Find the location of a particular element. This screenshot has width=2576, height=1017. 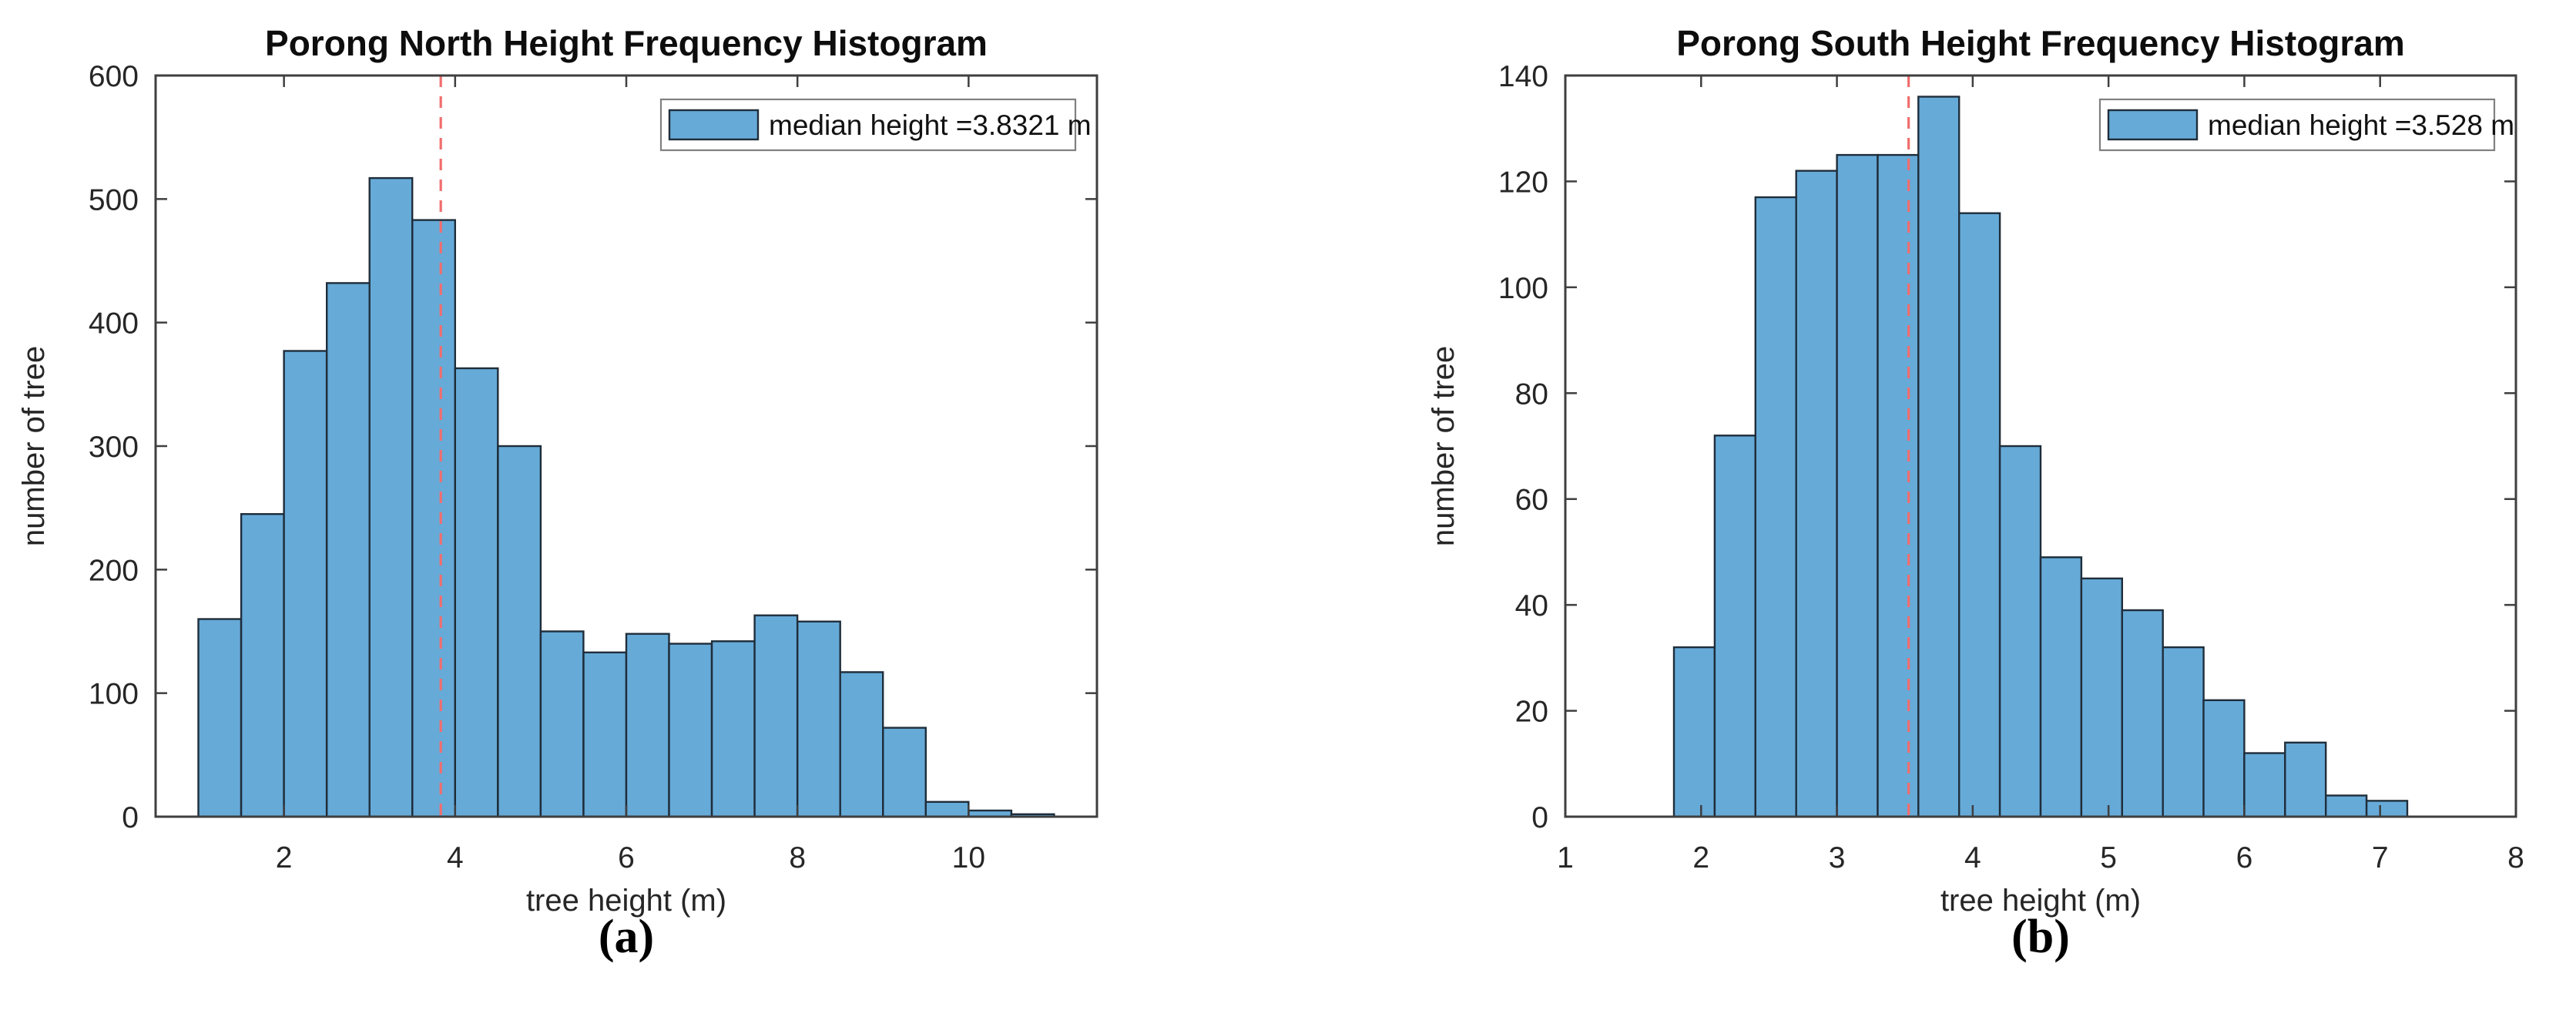

y-tick-label: 600 is located at coordinates (114, 77).